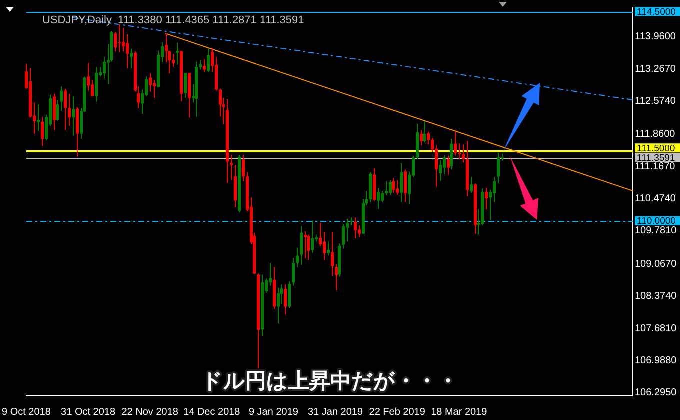  I want to click on y-tick-label: 107.6810, so click(656, 328).